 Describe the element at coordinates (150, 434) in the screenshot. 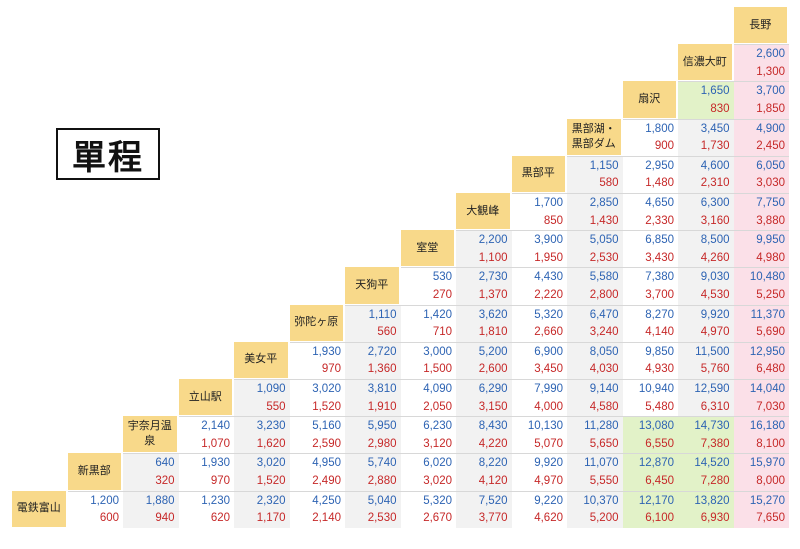

I see `station-label: 宇奈月温泉` at that location.